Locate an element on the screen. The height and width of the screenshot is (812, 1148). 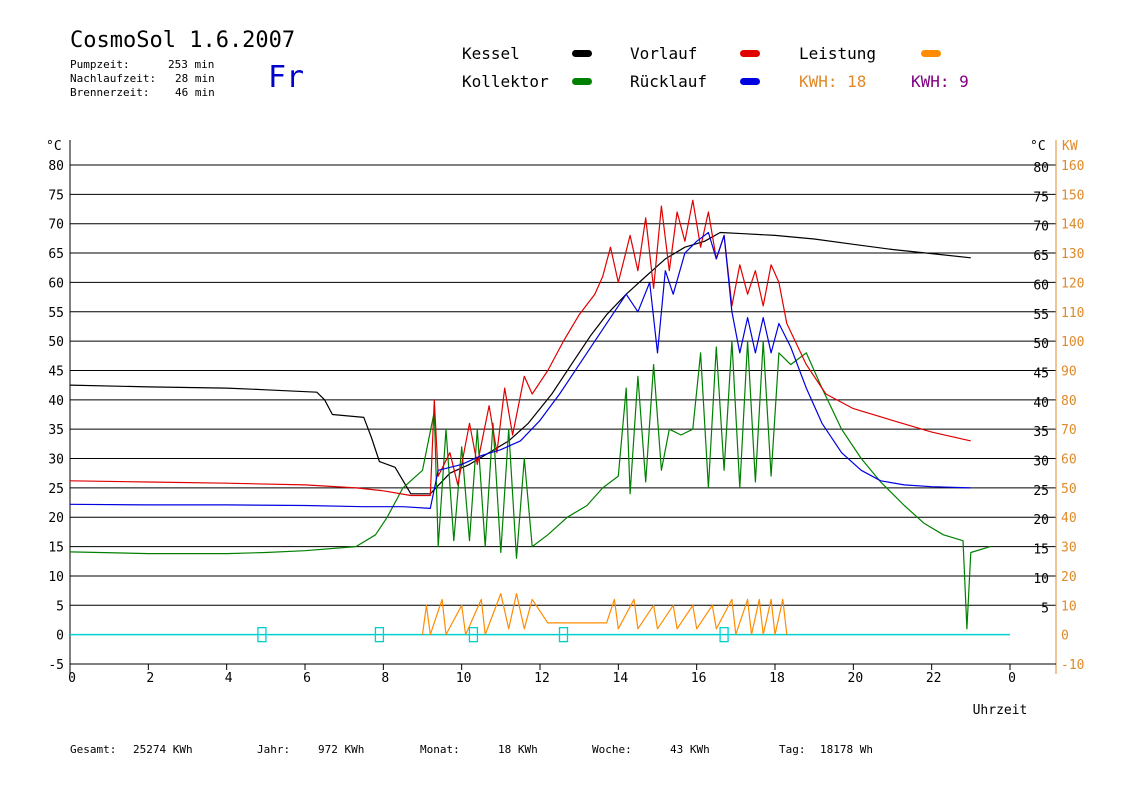
legend-kwh-second: KWH: 9 is located at coordinates (940, 81).